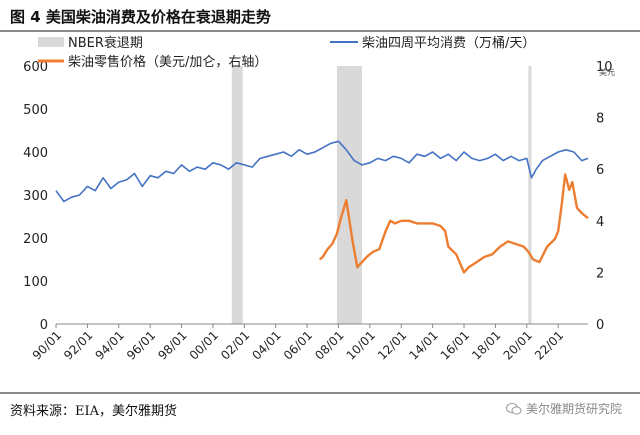 The height and width of the screenshot is (435, 640). Describe the element at coordinates (110, 345) in the screenshot. I see `x-tick-label: 94/01` at that location.